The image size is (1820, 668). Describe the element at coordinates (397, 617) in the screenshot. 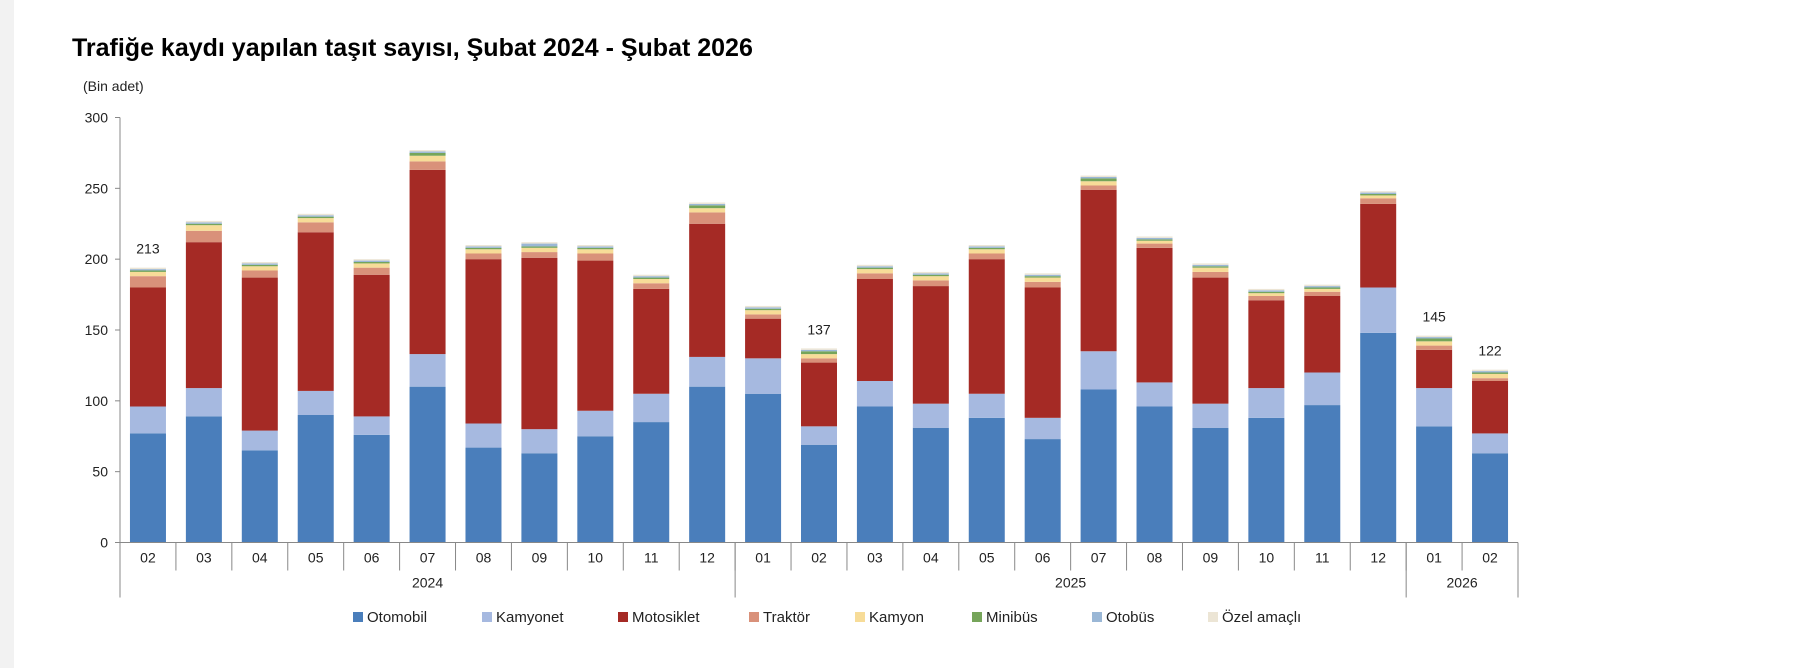

I see `legend-label: Otomobil` at that location.